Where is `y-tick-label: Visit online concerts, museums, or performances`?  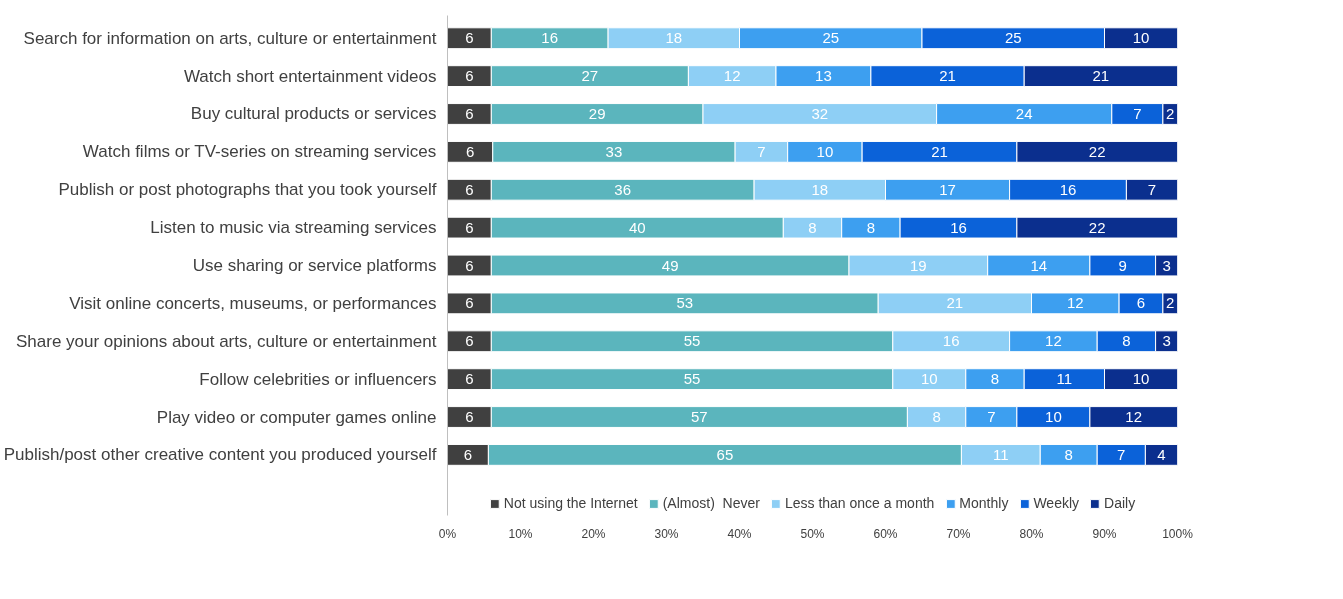 y-tick-label: Visit online concerts, museums, or performances is located at coordinates (253, 303).